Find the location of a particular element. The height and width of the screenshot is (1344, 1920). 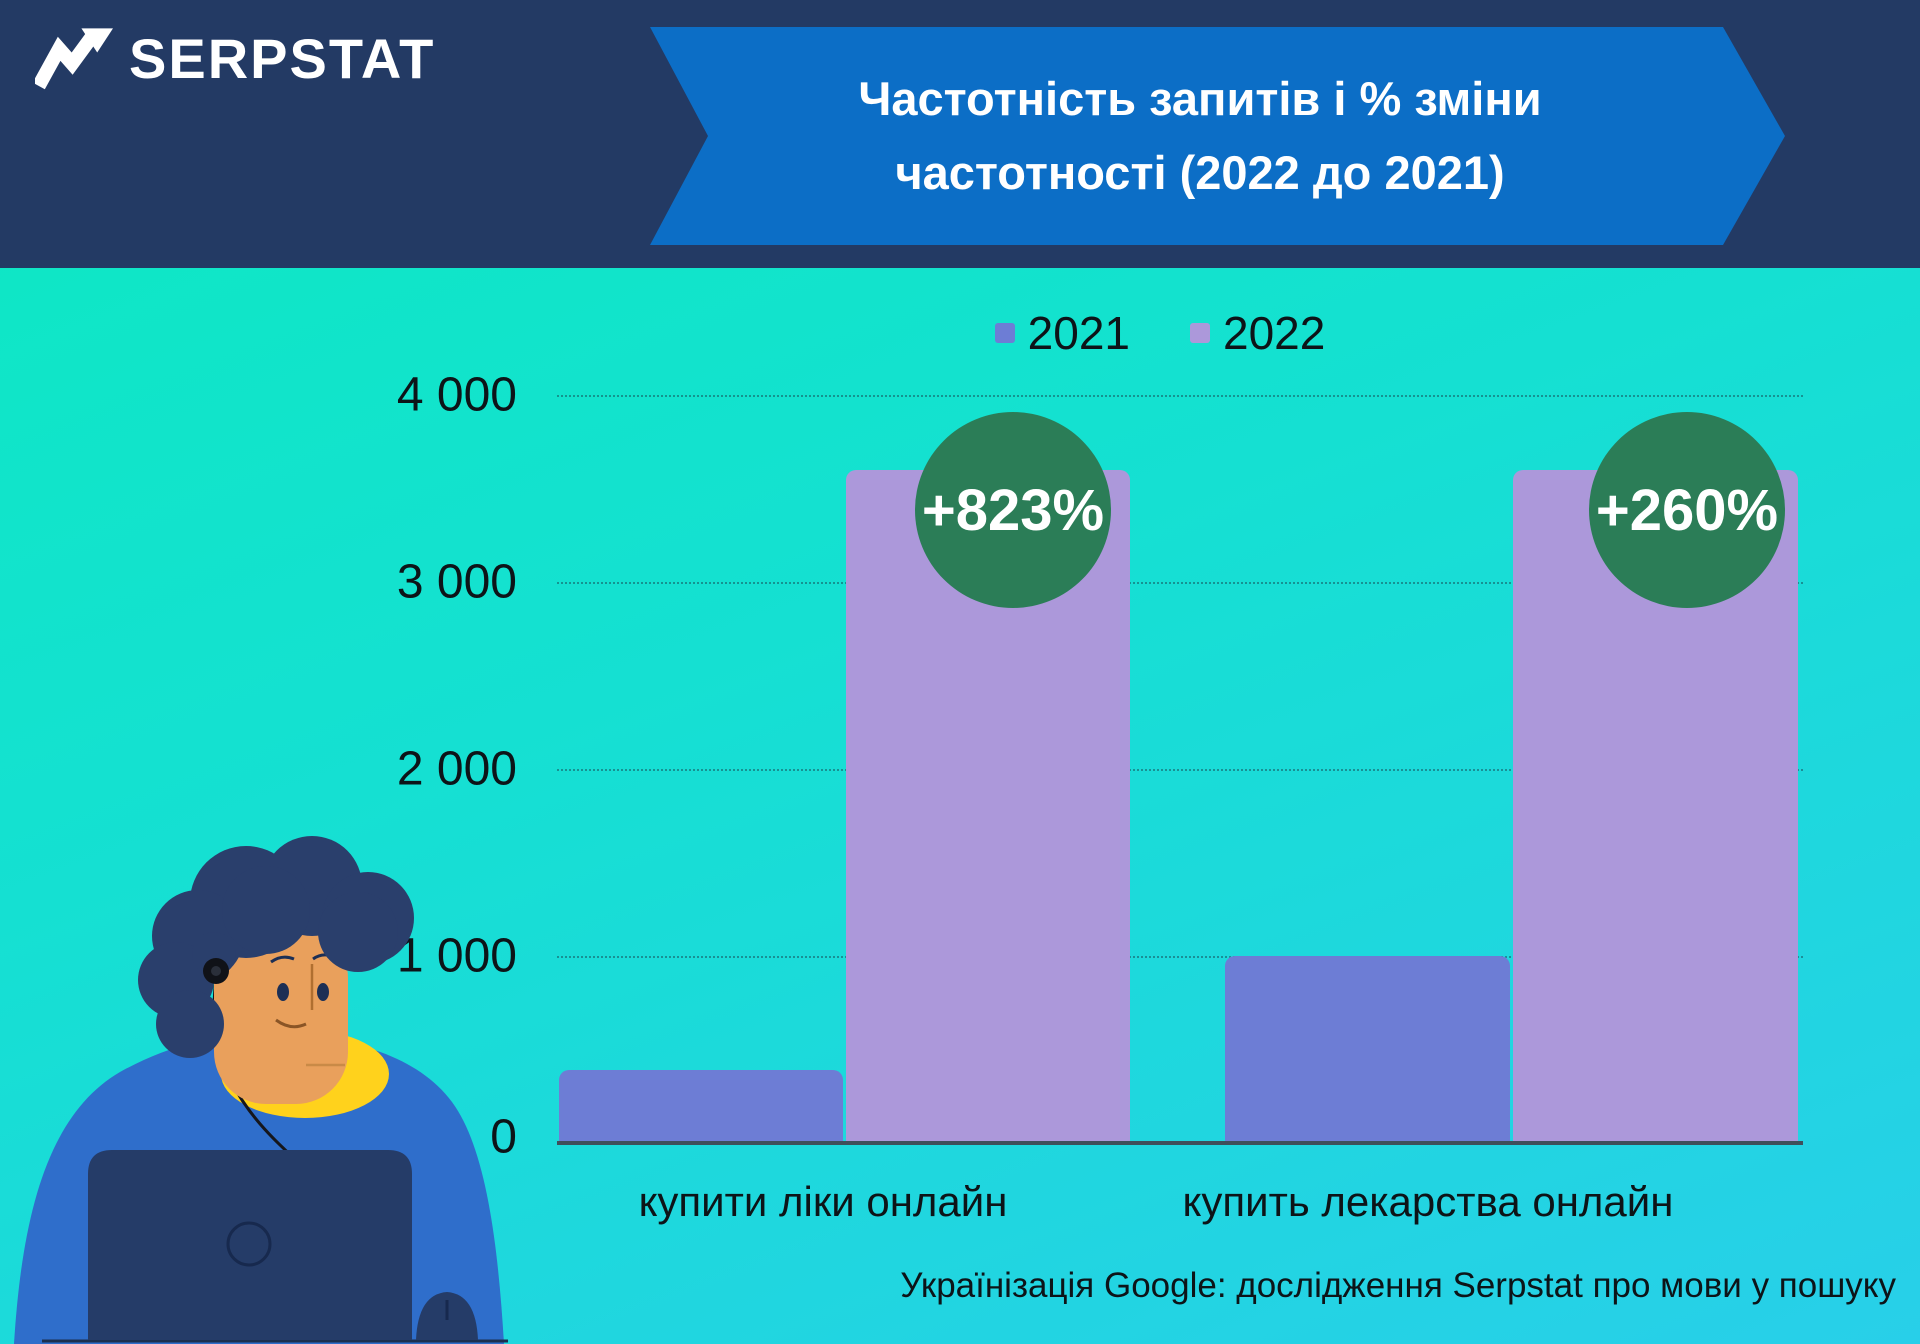

y-tick-label-4000: 4 000 is located at coordinates (456, 395).